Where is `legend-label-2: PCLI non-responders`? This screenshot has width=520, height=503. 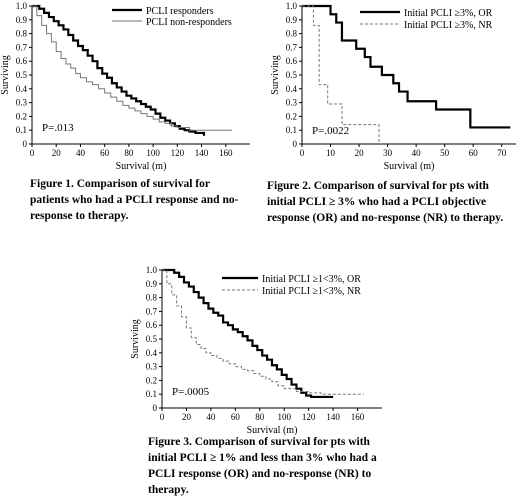
legend-label-2: PCLI non-responders is located at coordinates (189, 22).